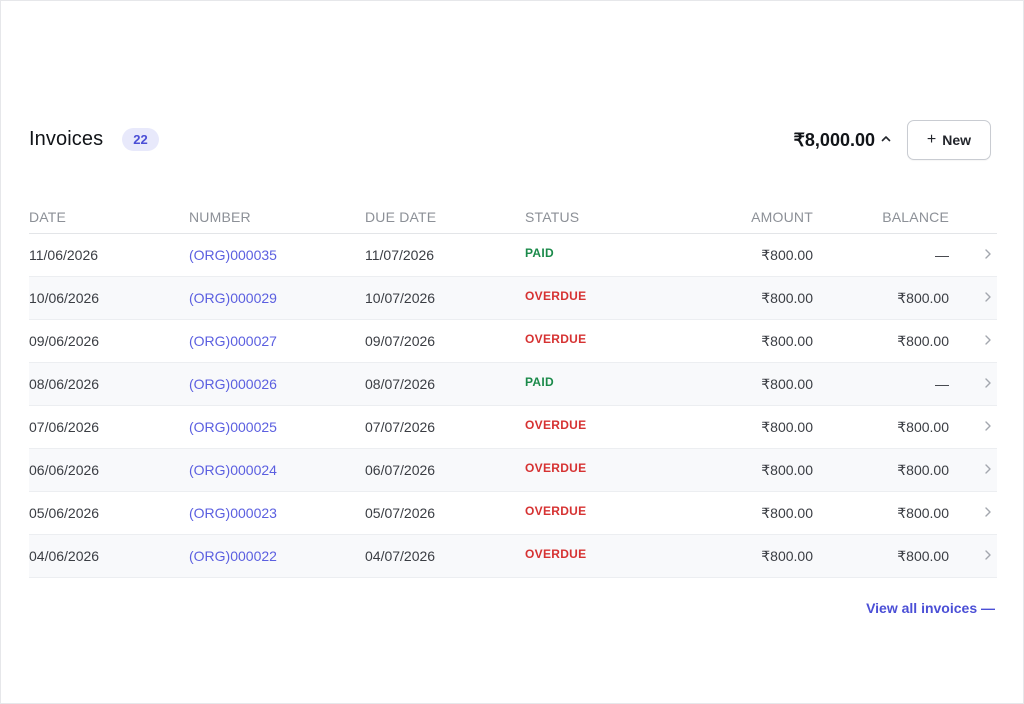  What do you see at coordinates (552, 217) in the screenshot?
I see `column-header-status: STATUS` at bounding box center [552, 217].